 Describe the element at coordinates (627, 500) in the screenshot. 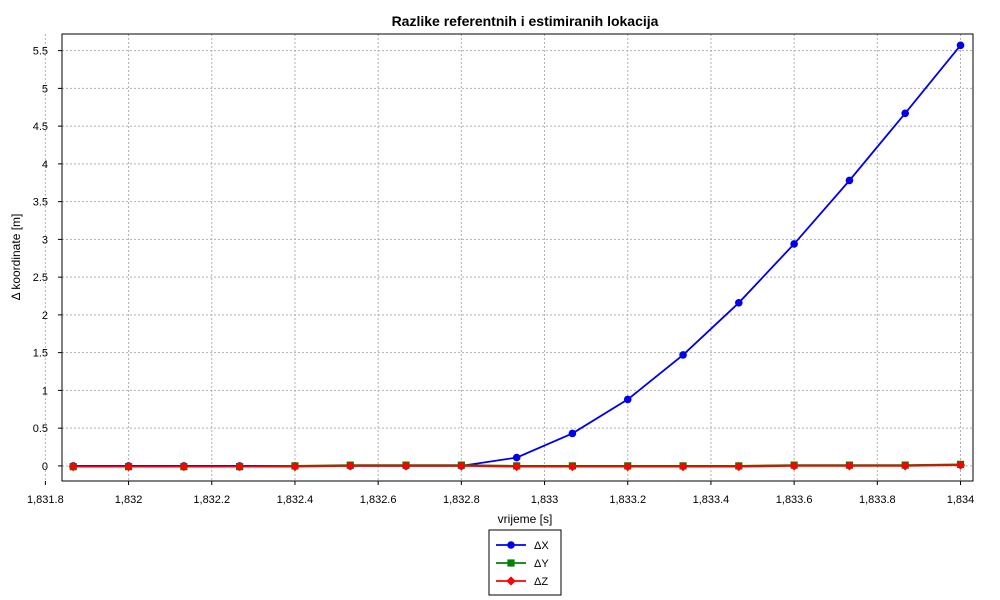

I see `x-tick-label: 1,833.2` at that location.